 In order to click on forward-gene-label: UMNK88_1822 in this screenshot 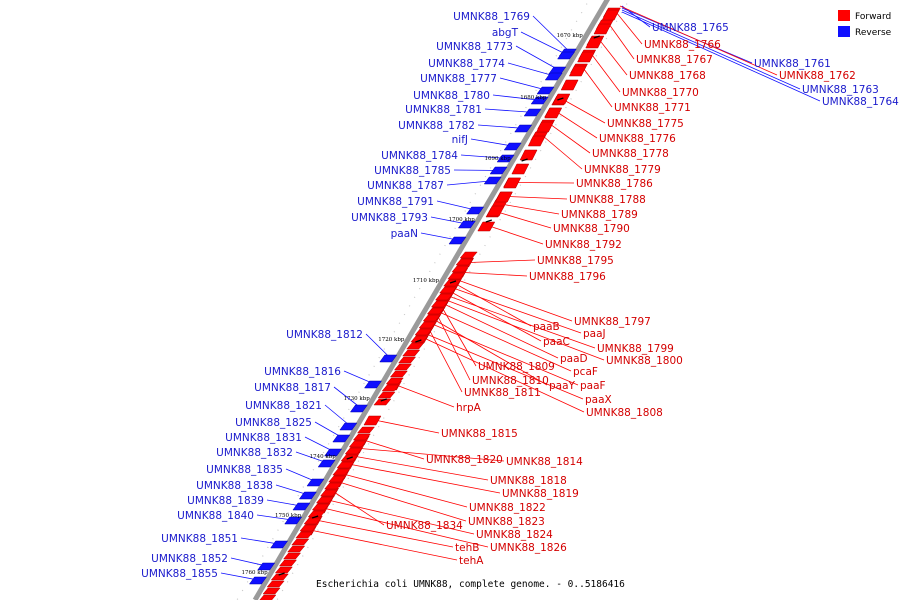, I will do `click(507, 508)`.